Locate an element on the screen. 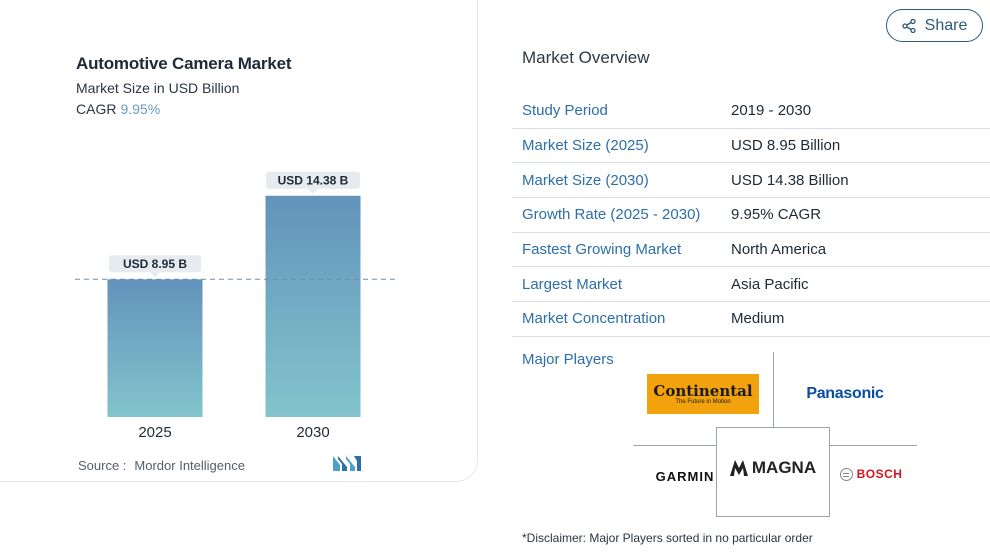  bar-2025 is located at coordinates (155, 348).